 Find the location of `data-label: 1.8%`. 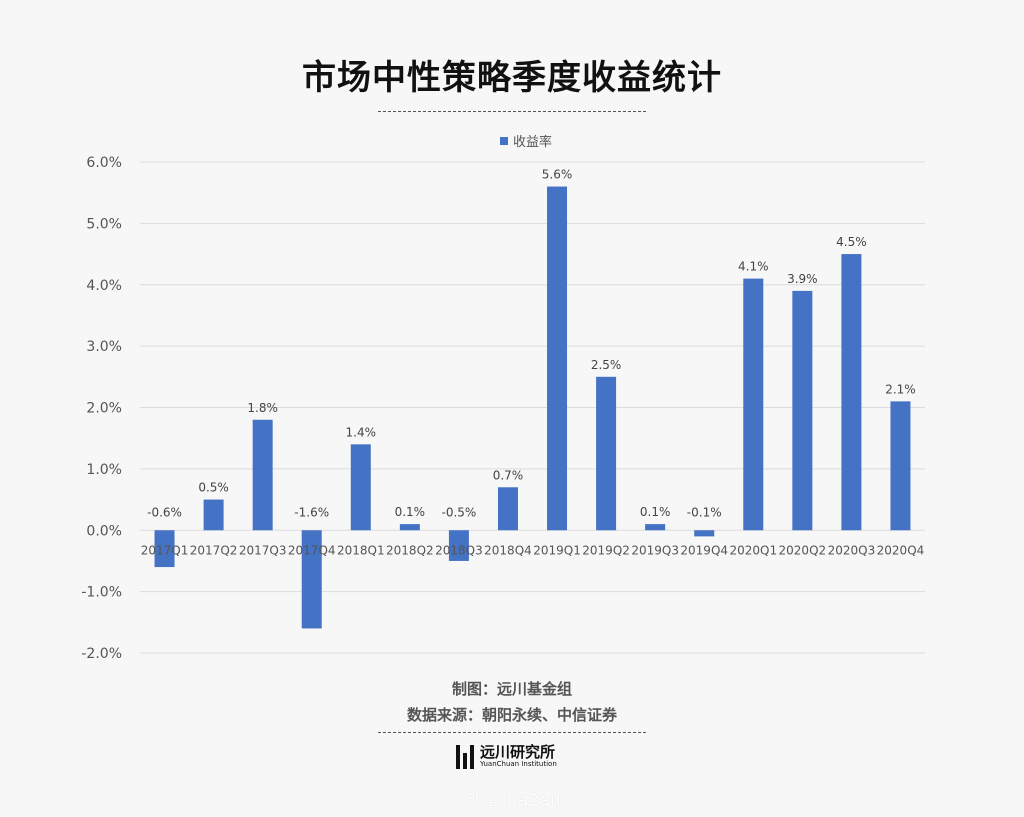

data-label: 1.8% is located at coordinates (262, 408).